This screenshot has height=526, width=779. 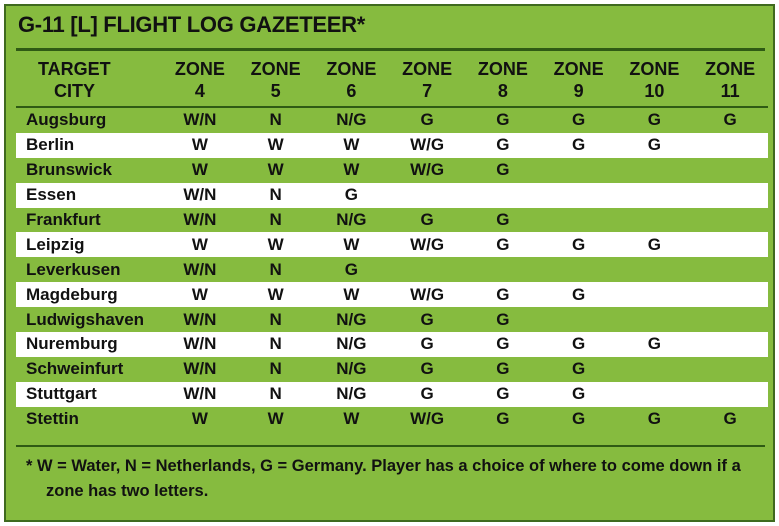 What do you see at coordinates (89, 195) in the screenshot?
I see `city-name: Essen` at bounding box center [89, 195].